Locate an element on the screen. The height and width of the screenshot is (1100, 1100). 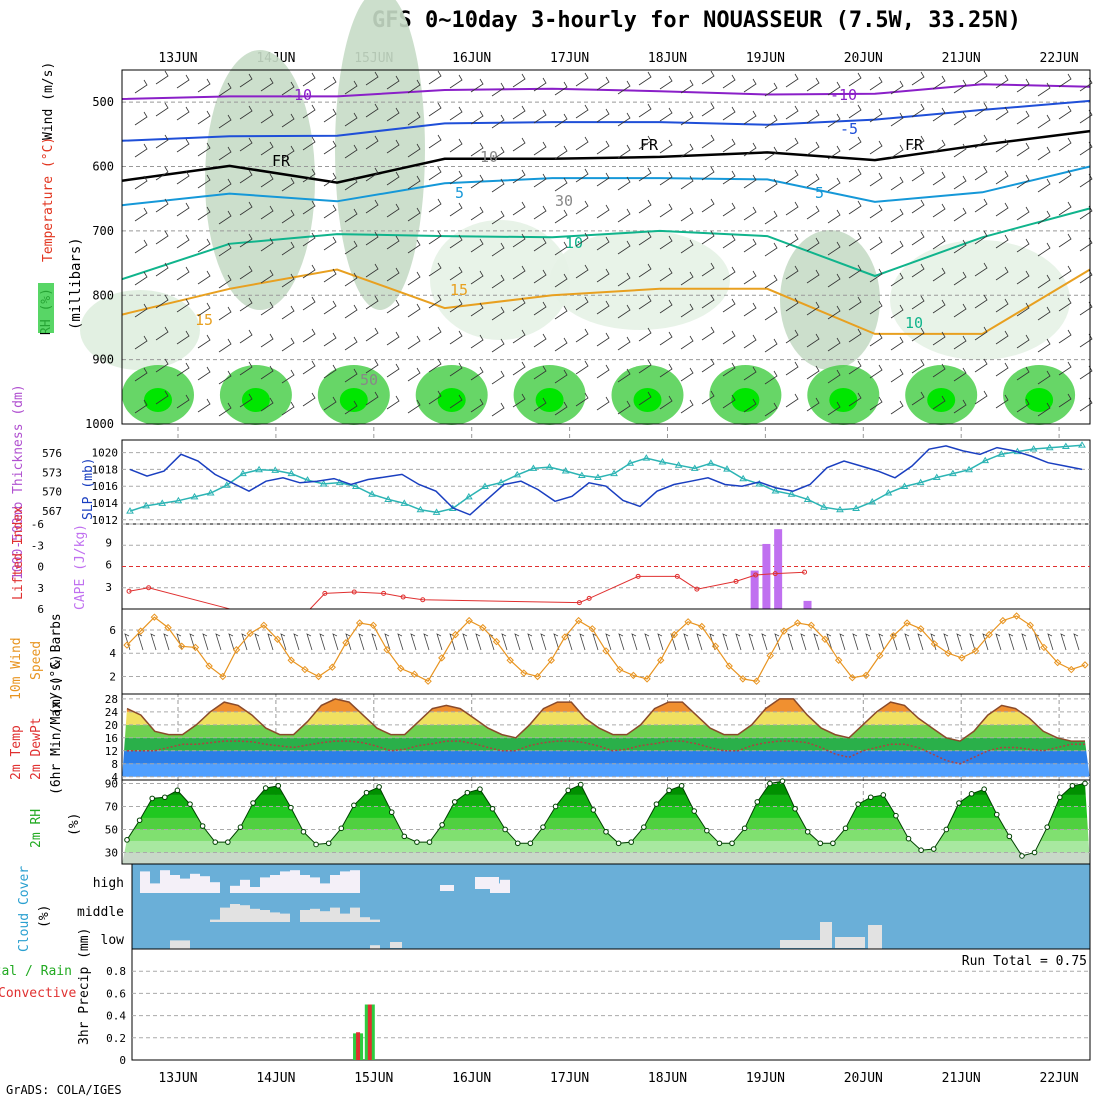
x-tick-bottom: 21JUN is located at coordinates (961, 1078).